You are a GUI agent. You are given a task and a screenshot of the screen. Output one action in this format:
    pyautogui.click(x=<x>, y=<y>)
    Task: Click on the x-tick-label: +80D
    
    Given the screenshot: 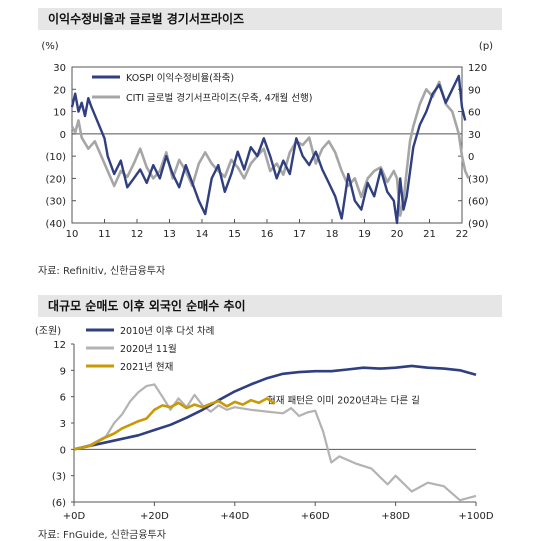 What is the action you would take?
    pyautogui.click(x=395, y=516)
    